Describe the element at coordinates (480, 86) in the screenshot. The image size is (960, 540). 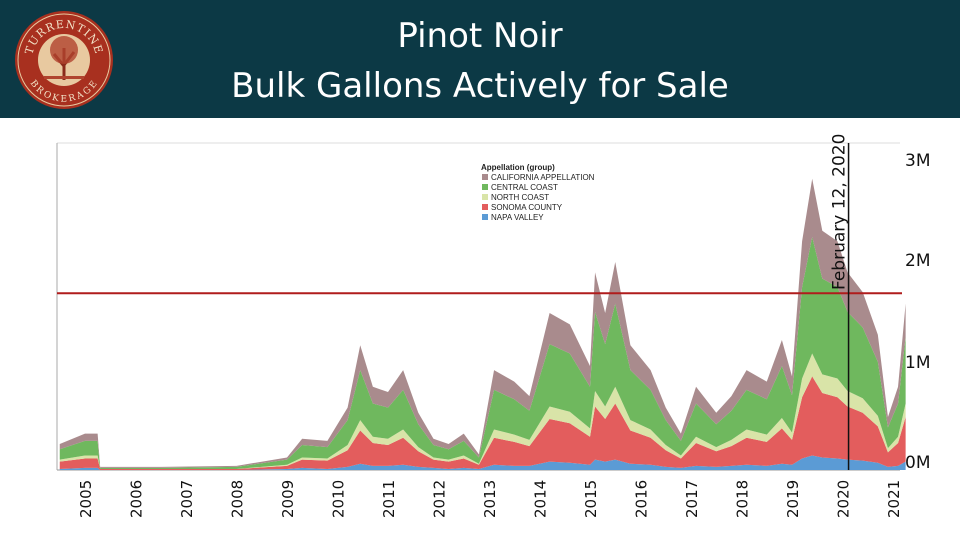
I see `title-line-2: Bulk Gallons Actively for Sale` at that location.